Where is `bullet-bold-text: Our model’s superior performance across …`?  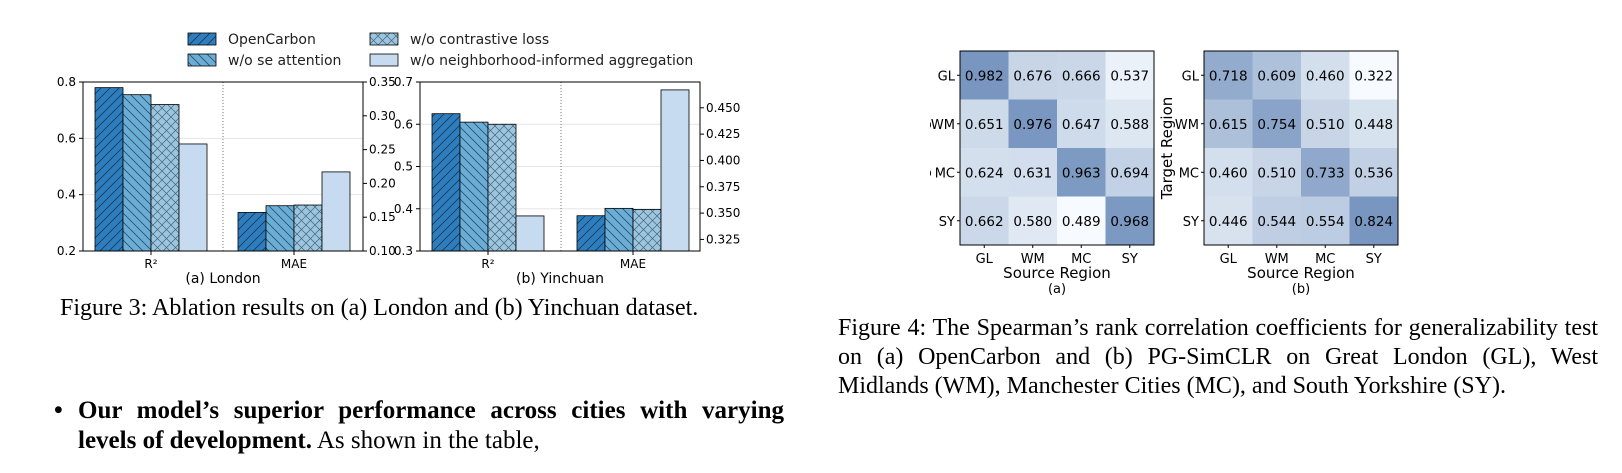
bullet-bold-text: Our model’s superior performance across … is located at coordinates (431, 425).